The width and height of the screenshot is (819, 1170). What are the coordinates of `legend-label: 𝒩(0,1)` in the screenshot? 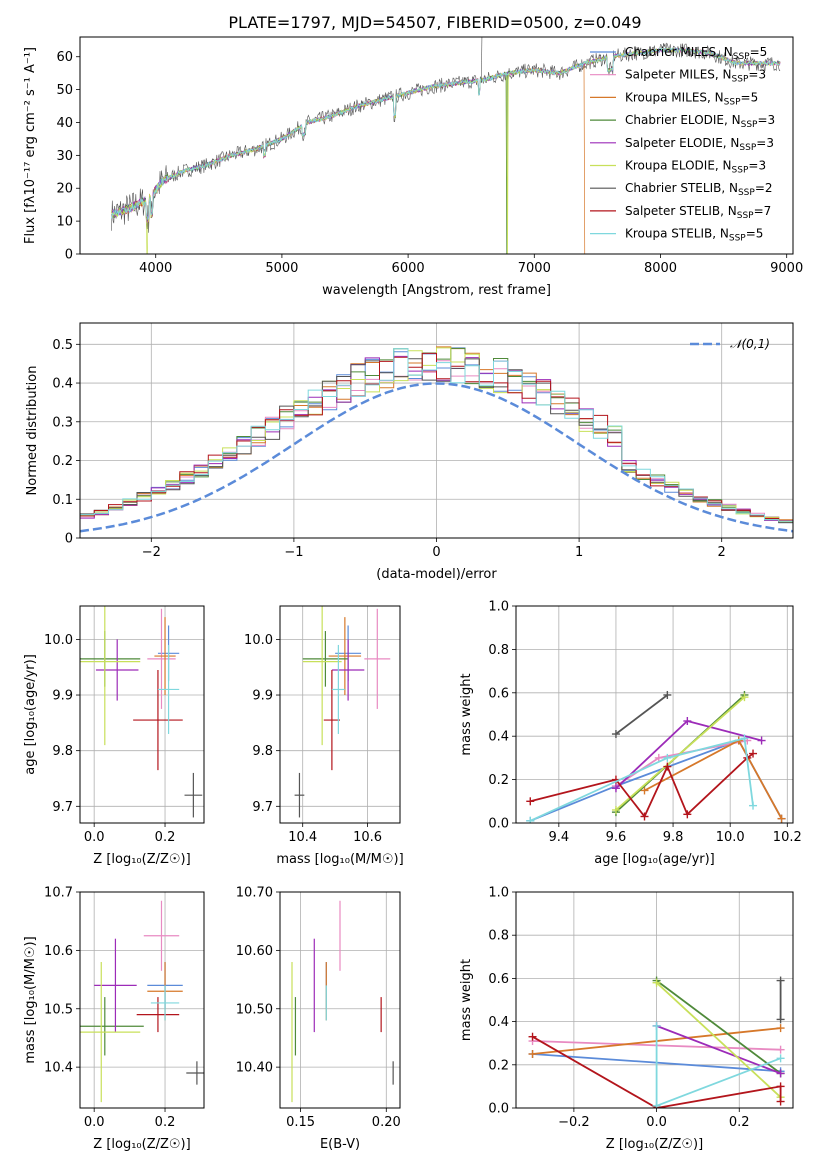 It's located at (750, 344).